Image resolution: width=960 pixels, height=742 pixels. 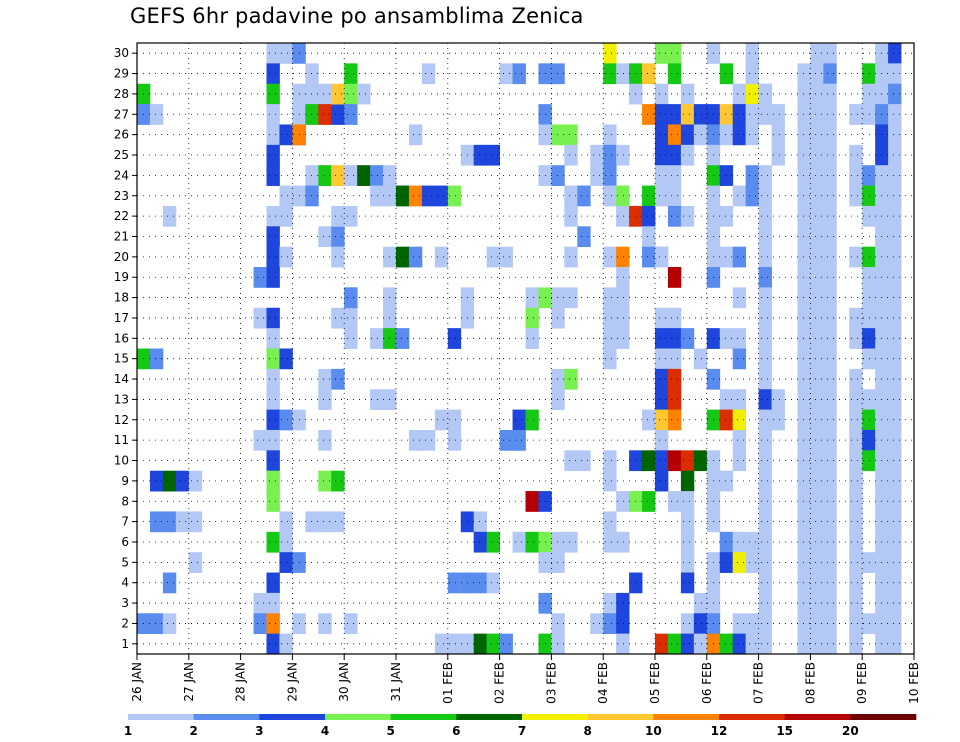 I want to click on y-tick-label: 27, so click(x=121, y=114).